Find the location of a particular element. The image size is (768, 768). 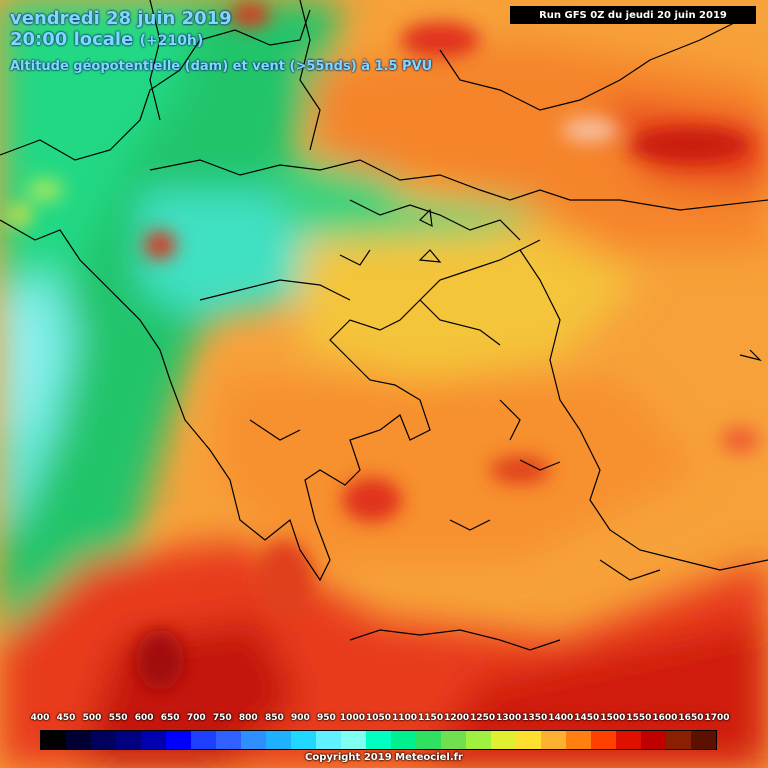

legend-label: 1250 is located at coordinates (483, 718).